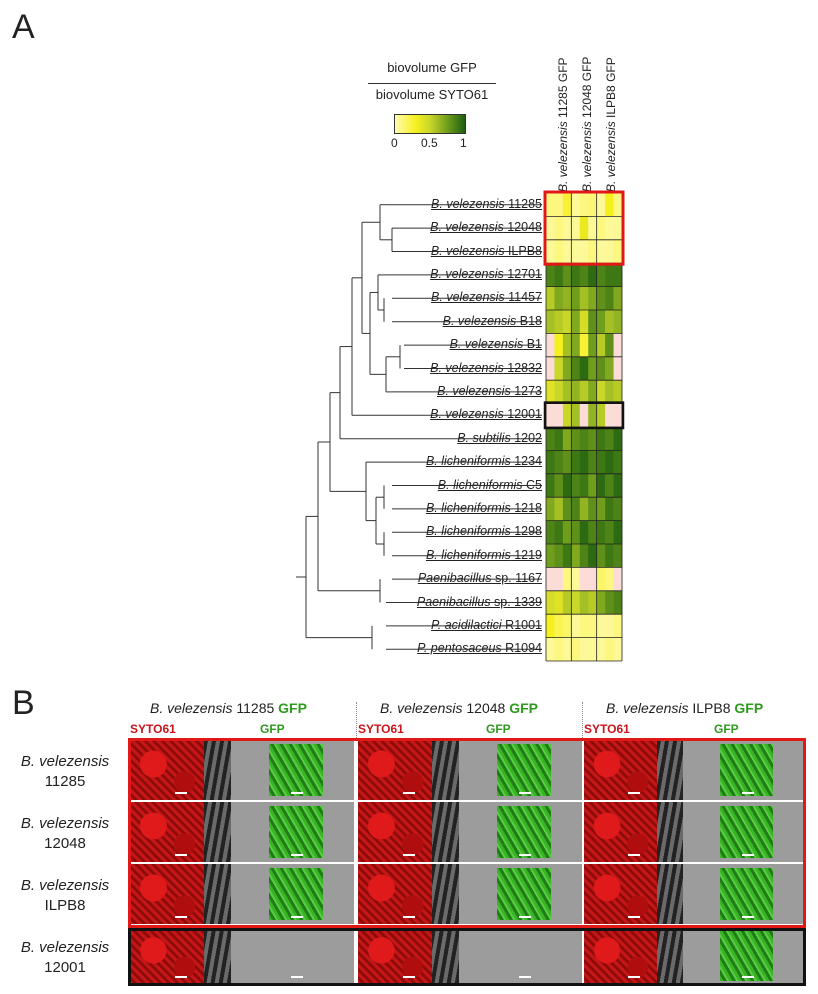 The image size is (818, 994). What do you see at coordinates (484, 531) in the screenshot?
I see `heatmap-row-label: B. licheniformis 1298` at bounding box center [484, 531].